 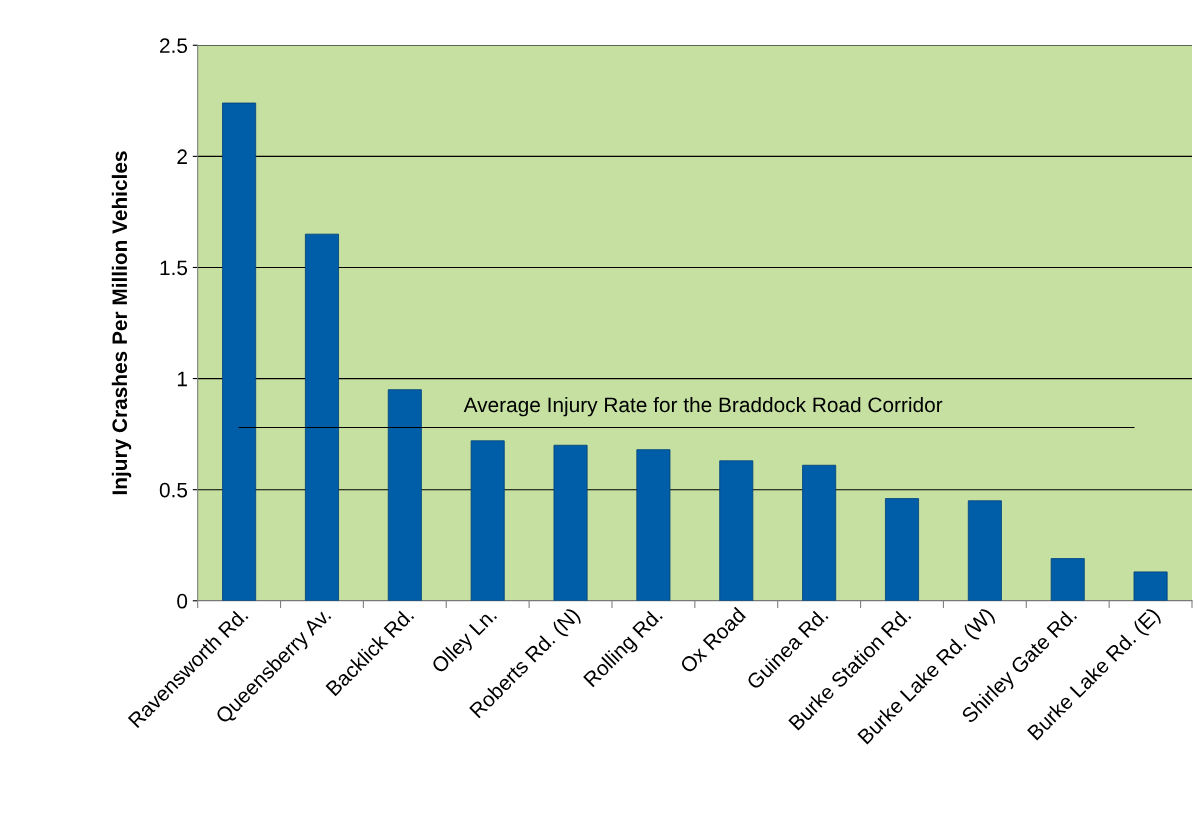 What do you see at coordinates (182, 601) in the screenshot?
I see `y-tick-label: 0` at bounding box center [182, 601].